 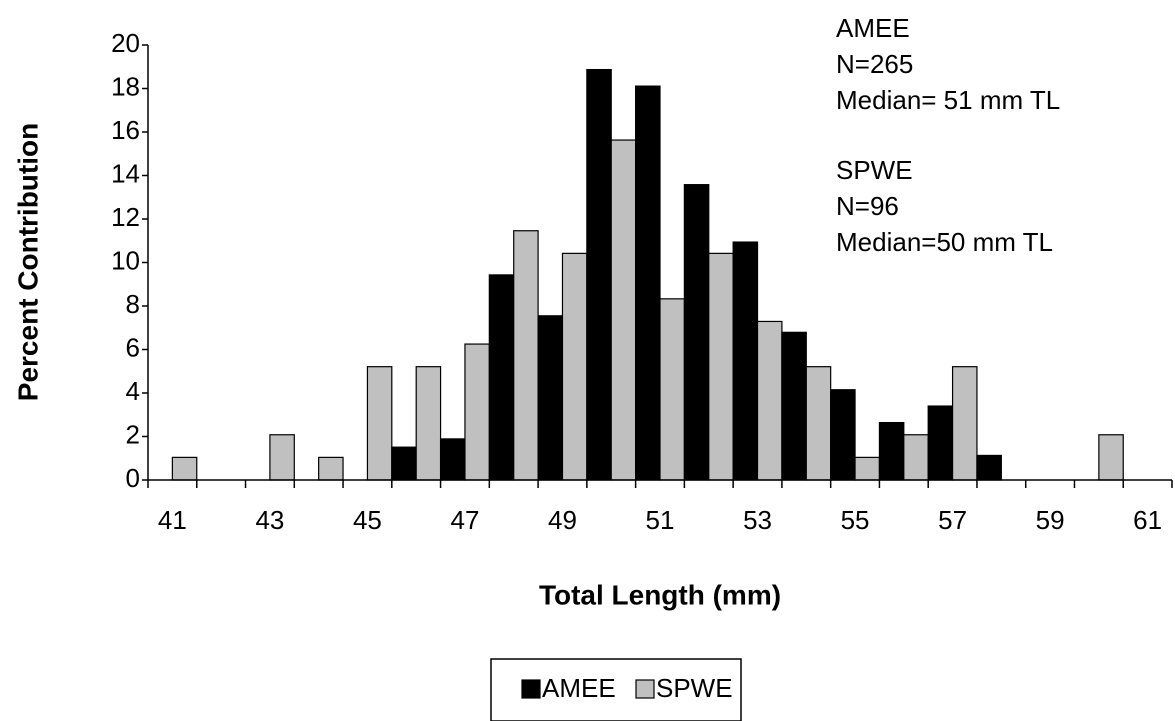 I want to click on annotation: N=96, so click(x=867, y=206).